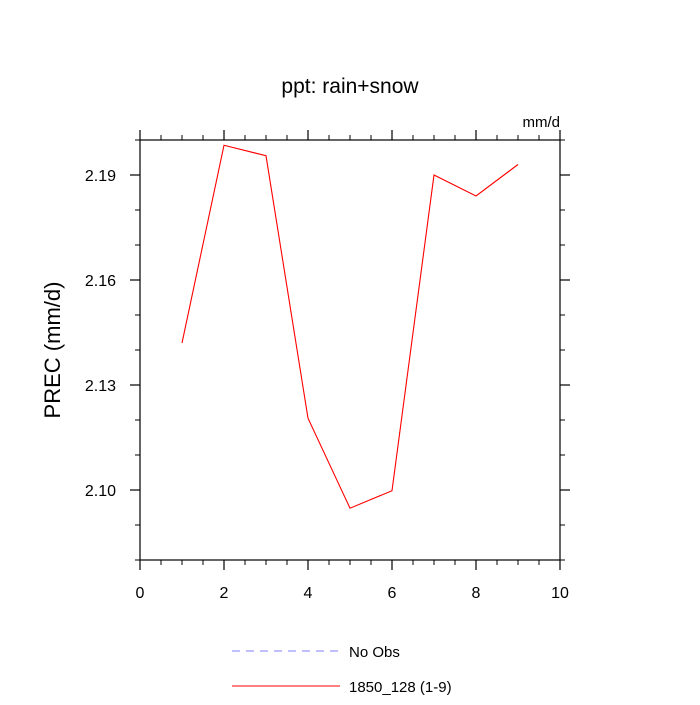  I want to click on units-label: mm/d, so click(542, 122).